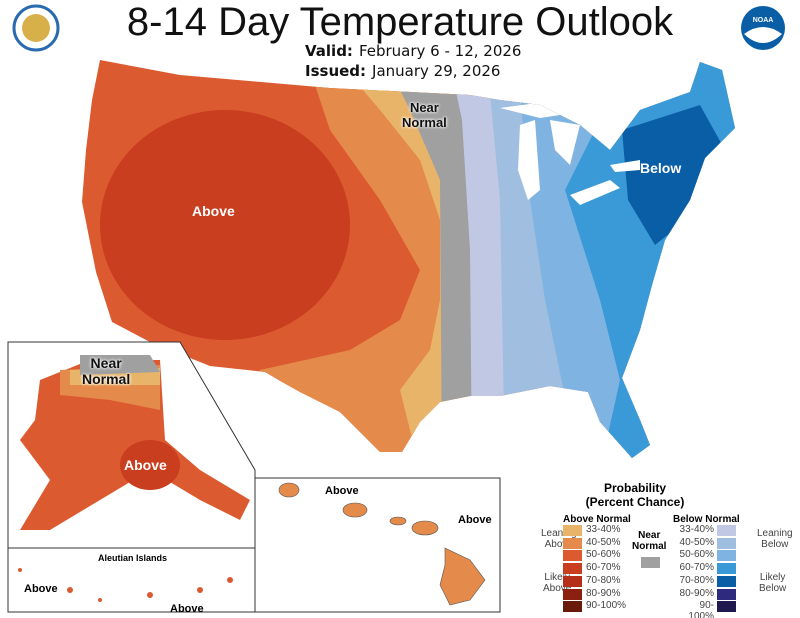 The width and height of the screenshot is (800, 618). Describe the element at coordinates (336, 71) in the screenshot. I see `issued-label: Issued:` at that location.